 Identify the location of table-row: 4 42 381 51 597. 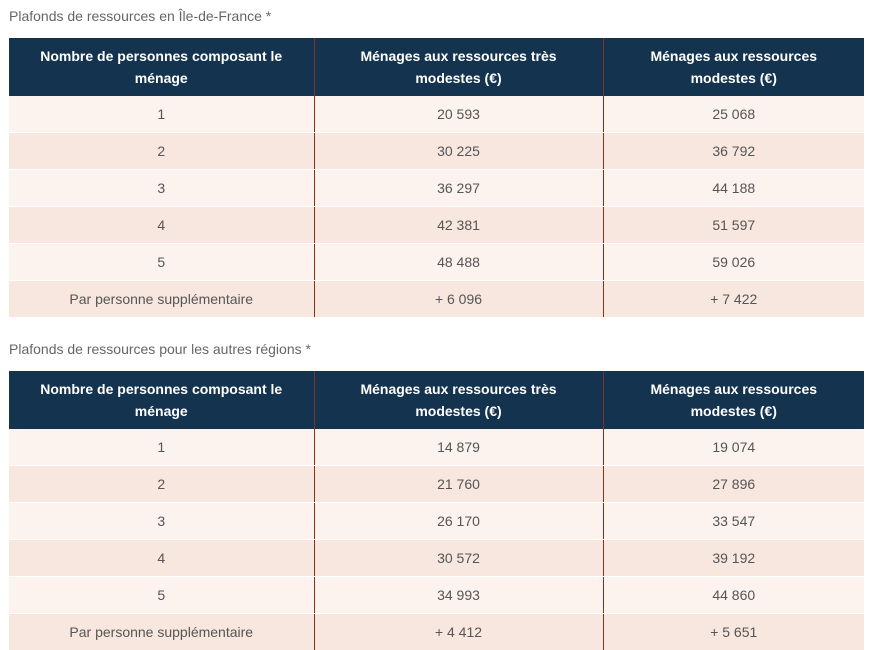
(436, 225).